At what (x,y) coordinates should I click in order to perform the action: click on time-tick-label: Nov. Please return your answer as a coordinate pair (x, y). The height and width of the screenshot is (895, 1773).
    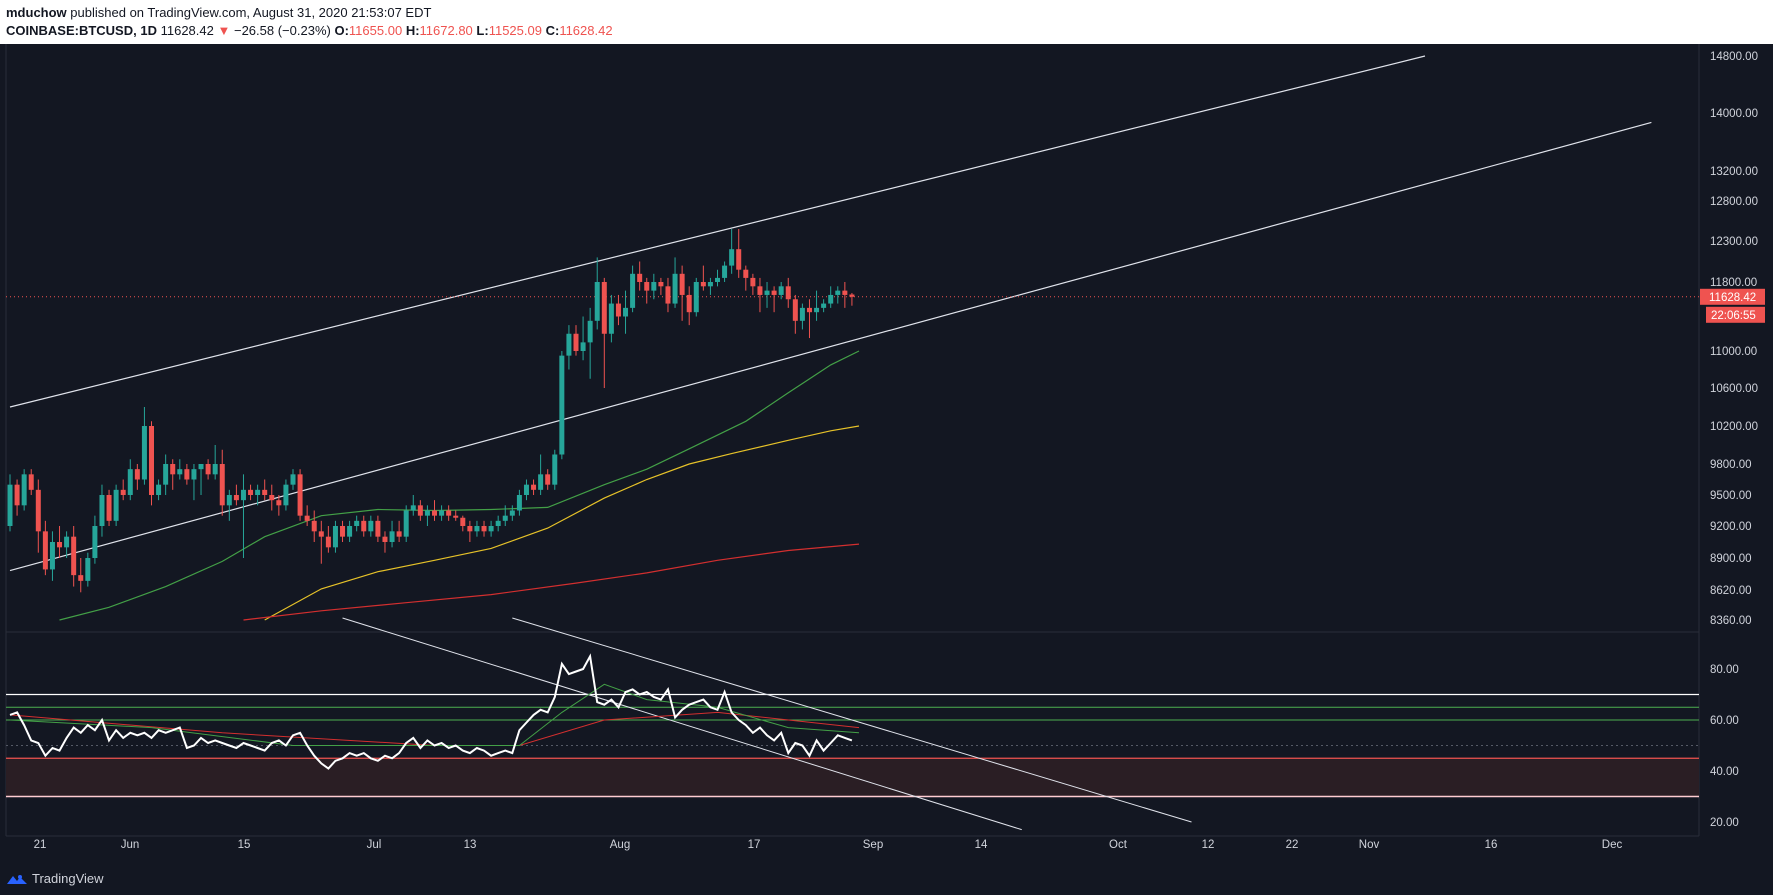
    Looking at the image, I should click on (1369, 845).